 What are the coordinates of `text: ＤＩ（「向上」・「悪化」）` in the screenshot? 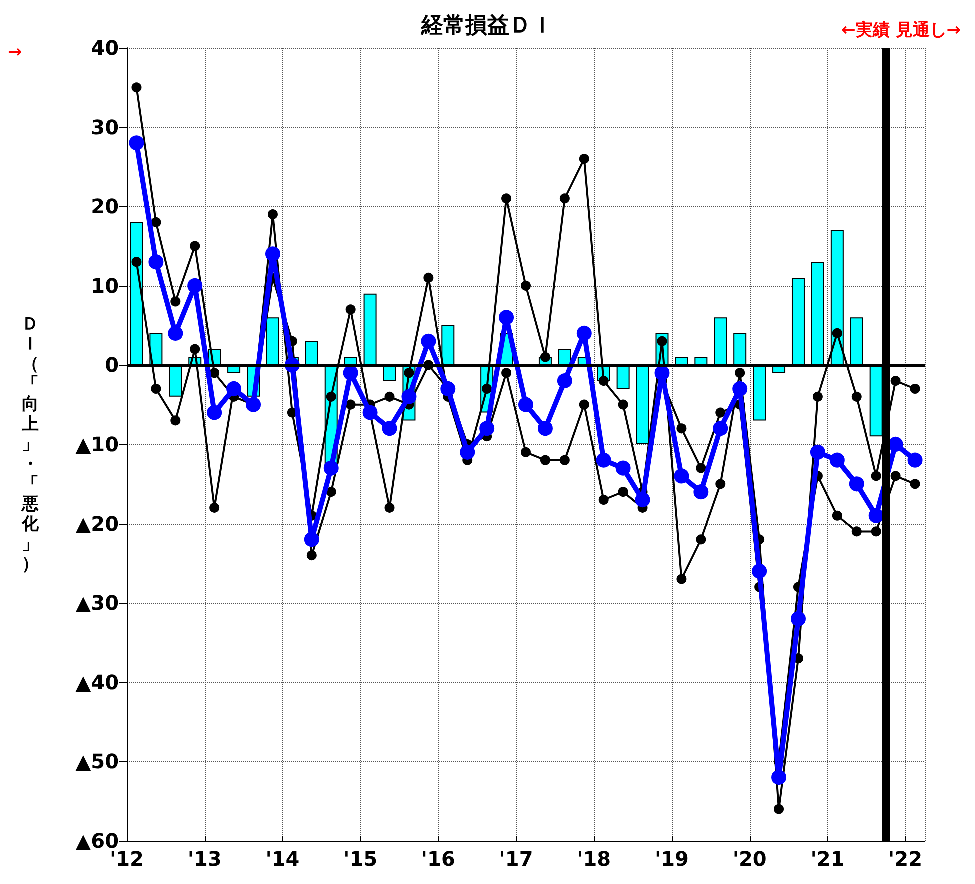 It's located at (30, 444).